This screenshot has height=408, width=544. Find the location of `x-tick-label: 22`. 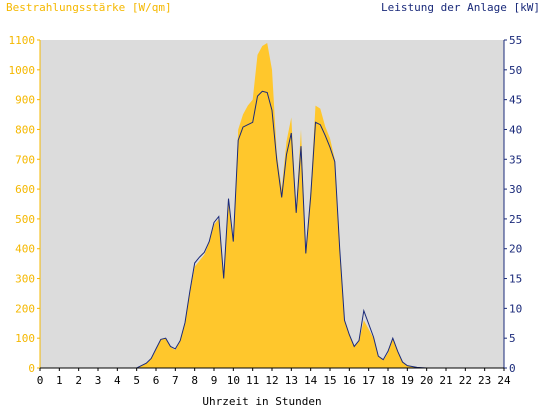

x-tick-label: 22 is located at coordinates (465, 380).